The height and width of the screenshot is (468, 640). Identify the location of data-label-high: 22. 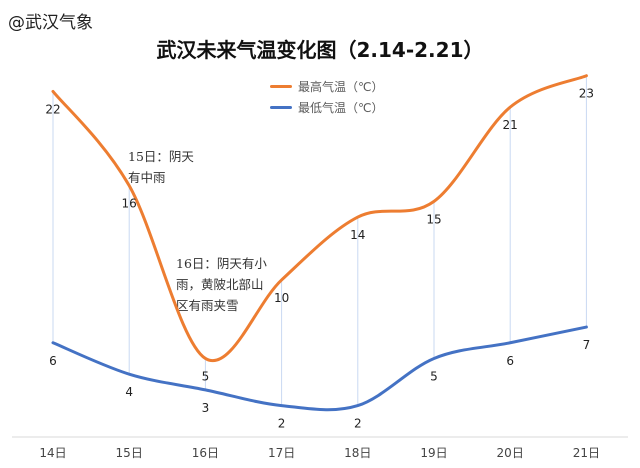
(52, 109).